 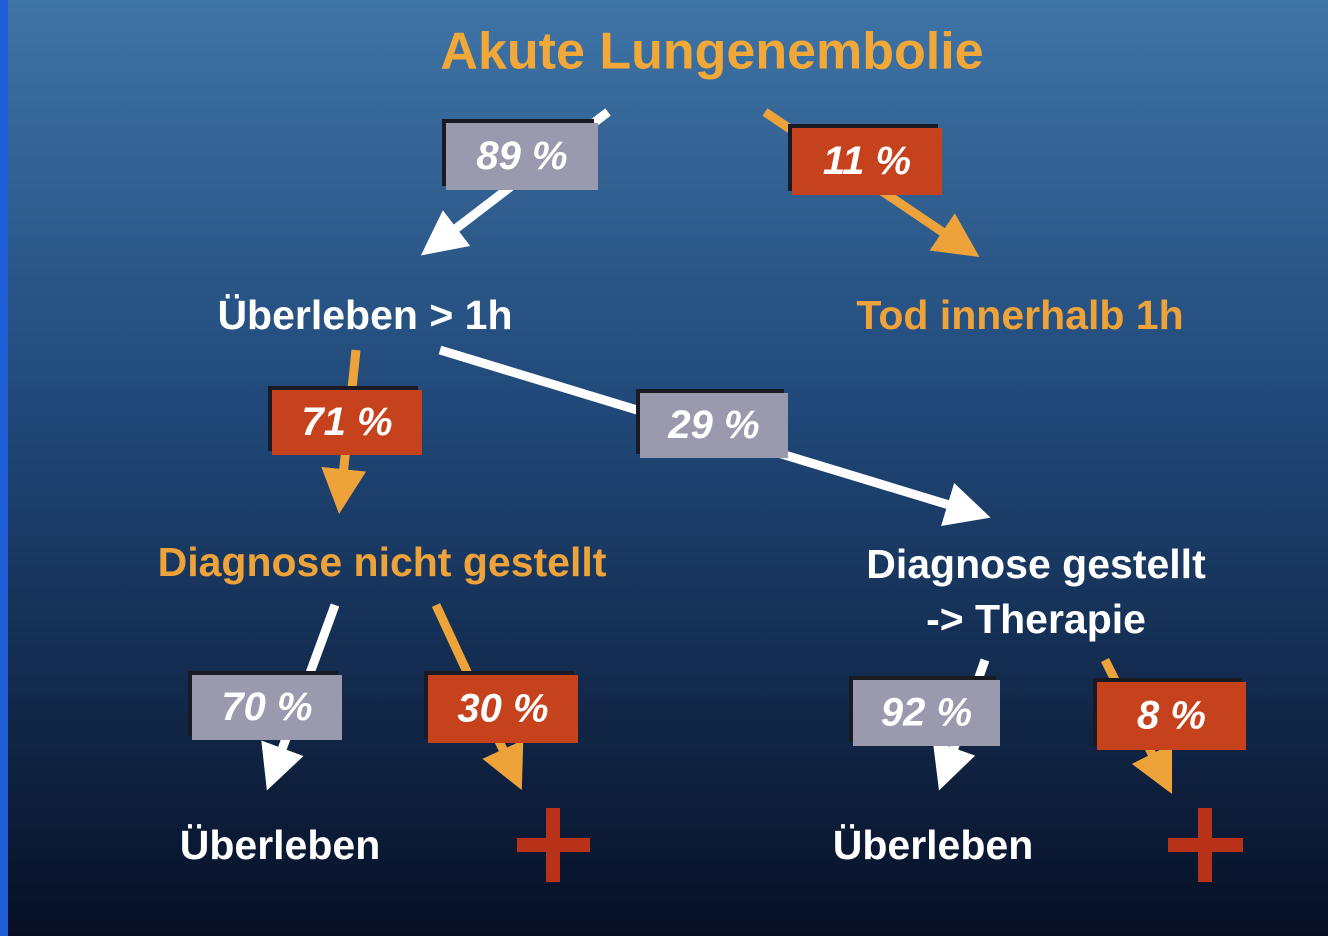 I want to click on node-label: Tod innerhalb 1h, so click(x=1019, y=315).